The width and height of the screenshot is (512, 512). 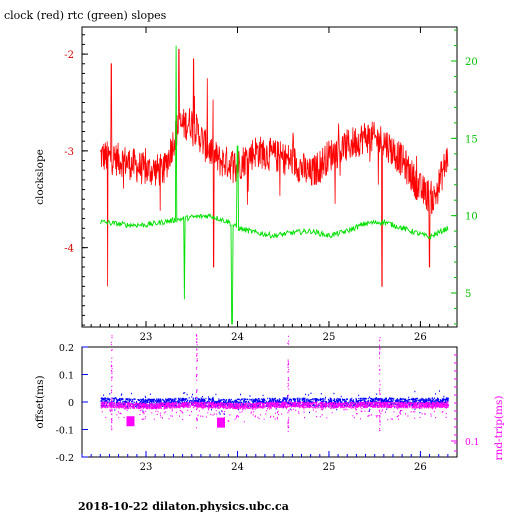 What do you see at coordinates (472, 443) in the screenshot?
I see `rndtrip-y-tick-label: 0.1` at bounding box center [472, 443].